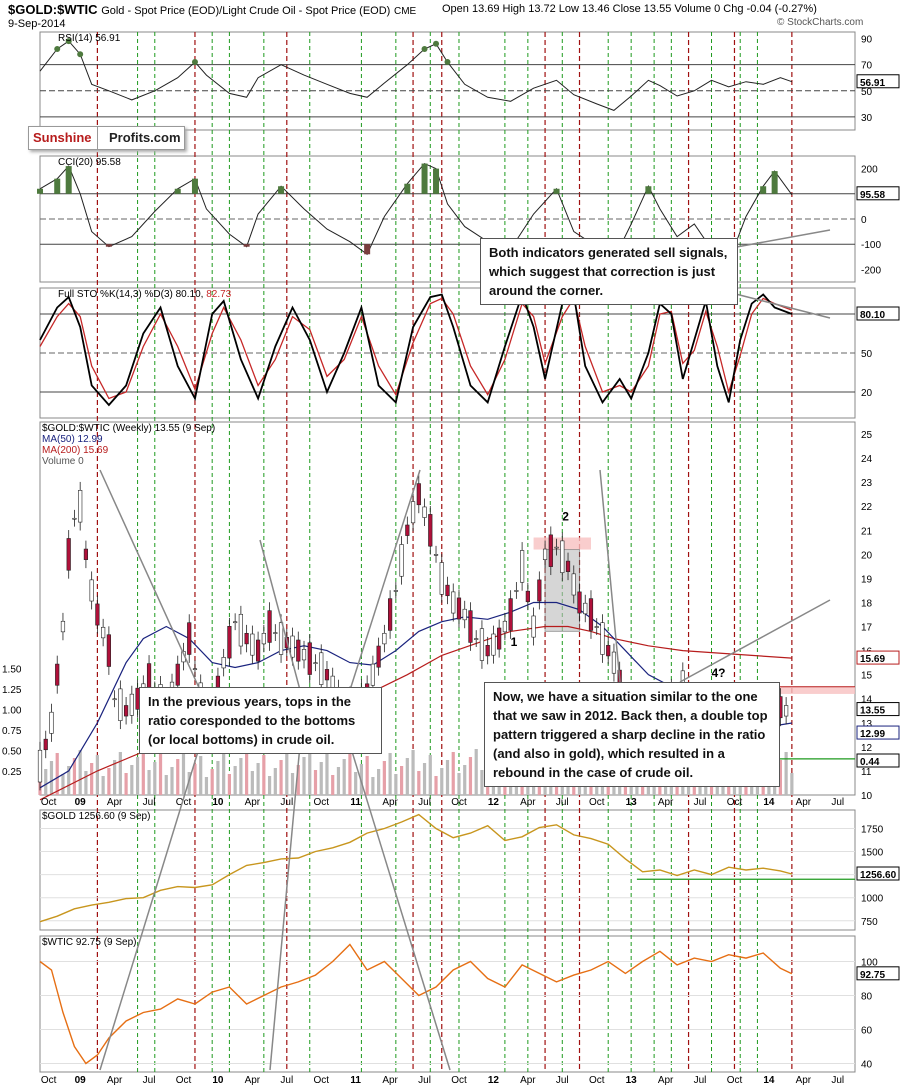 The width and height of the screenshot is (900, 1089). What do you see at coordinates (12, 772) in the screenshot?
I see `volume-tick-label: 0.25` at bounding box center [12, 772].